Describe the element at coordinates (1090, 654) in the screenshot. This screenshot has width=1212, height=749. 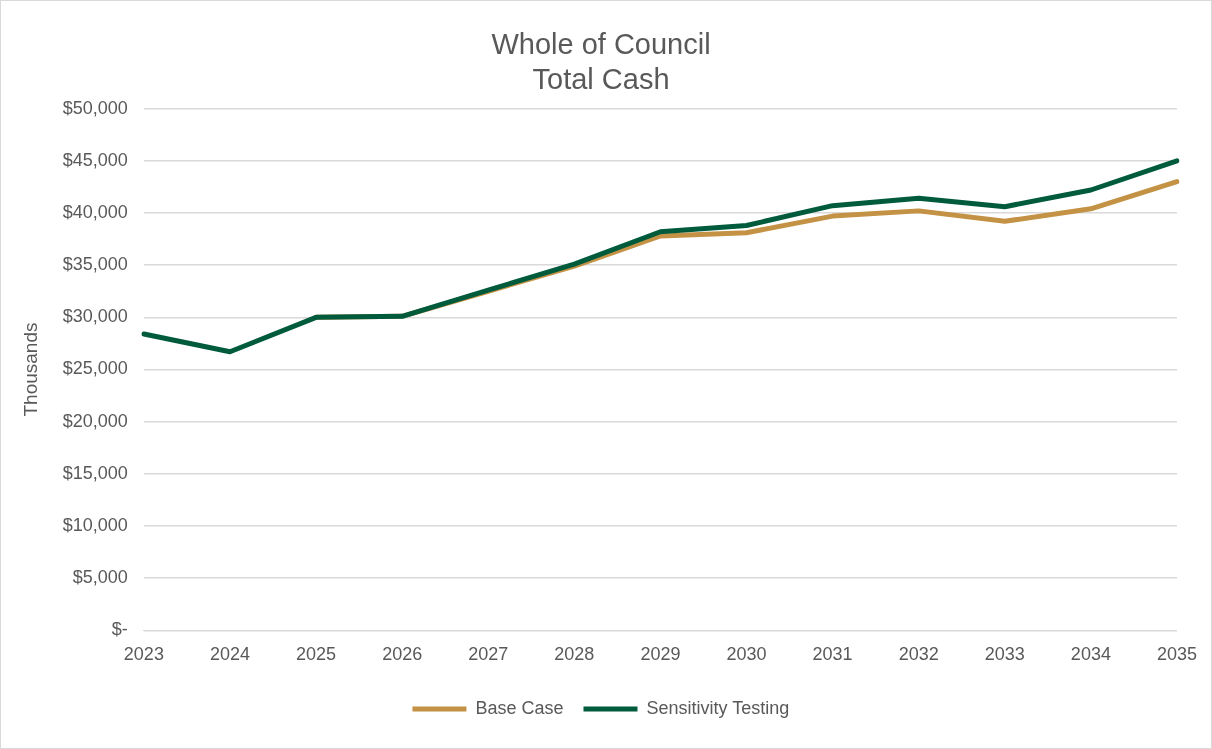
I see `x-tick-label: 2034` at that location.